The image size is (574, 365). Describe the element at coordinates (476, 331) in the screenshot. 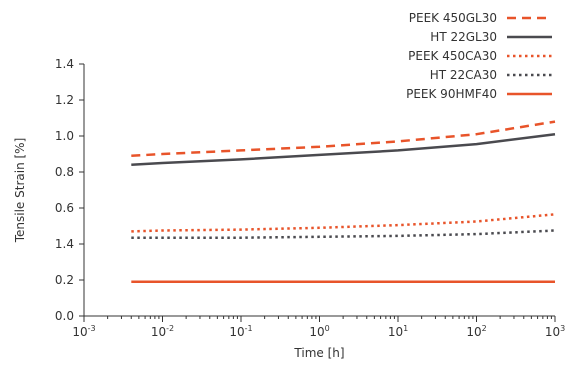

I see `x-tick-label: 10²` at that location.